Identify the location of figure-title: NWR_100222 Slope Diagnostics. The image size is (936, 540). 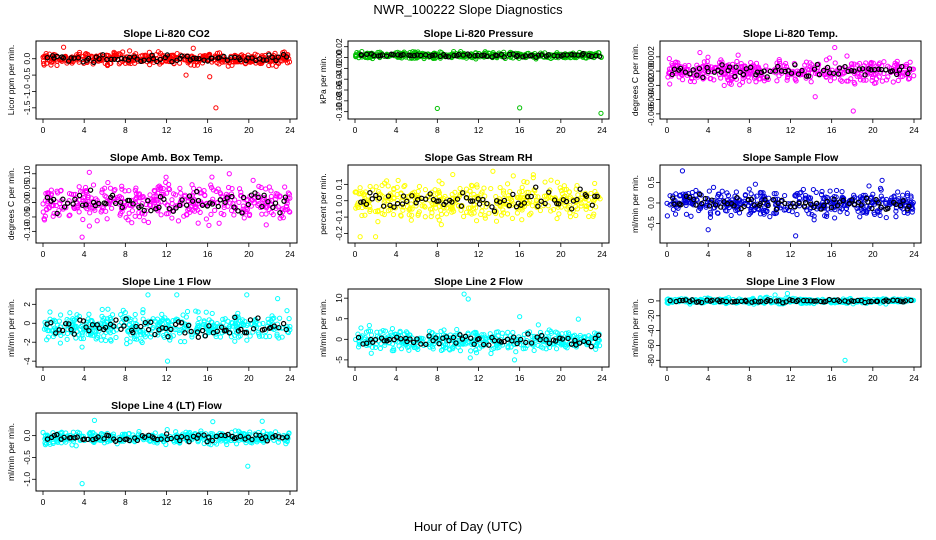
(468, 9).